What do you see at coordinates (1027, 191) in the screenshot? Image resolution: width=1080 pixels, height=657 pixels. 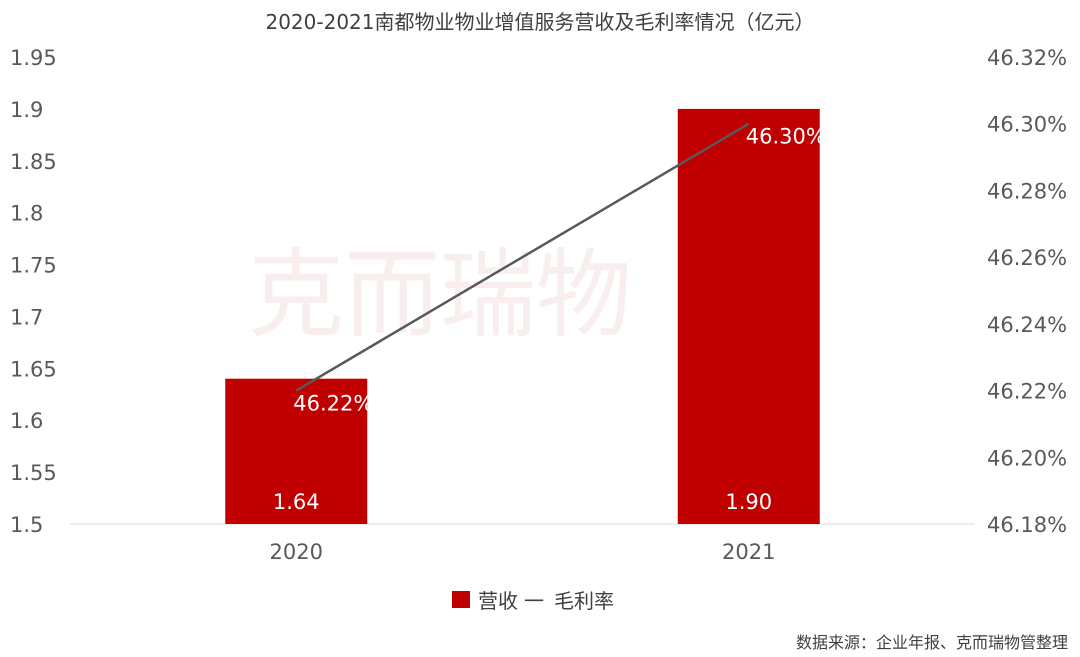 I see `right-axis-tick-label: 46.28%` at bounding box center [1027, 191].